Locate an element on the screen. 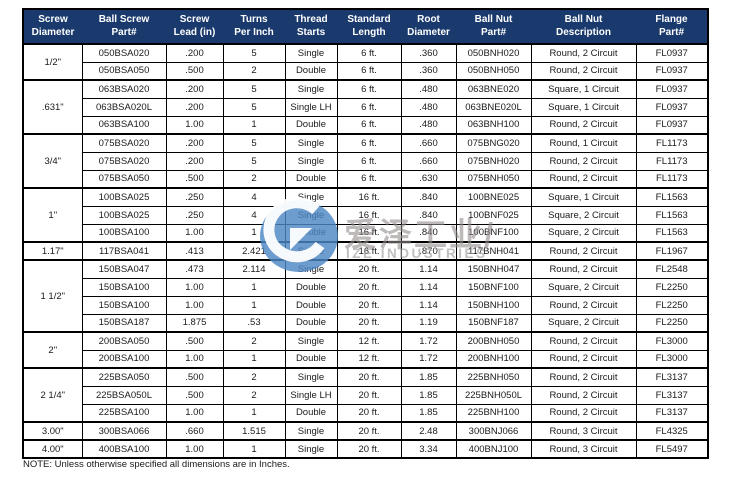 This screenshot has height=481, width=729. spec-cell: 150BSA100 is located at coordinates (124, 305).